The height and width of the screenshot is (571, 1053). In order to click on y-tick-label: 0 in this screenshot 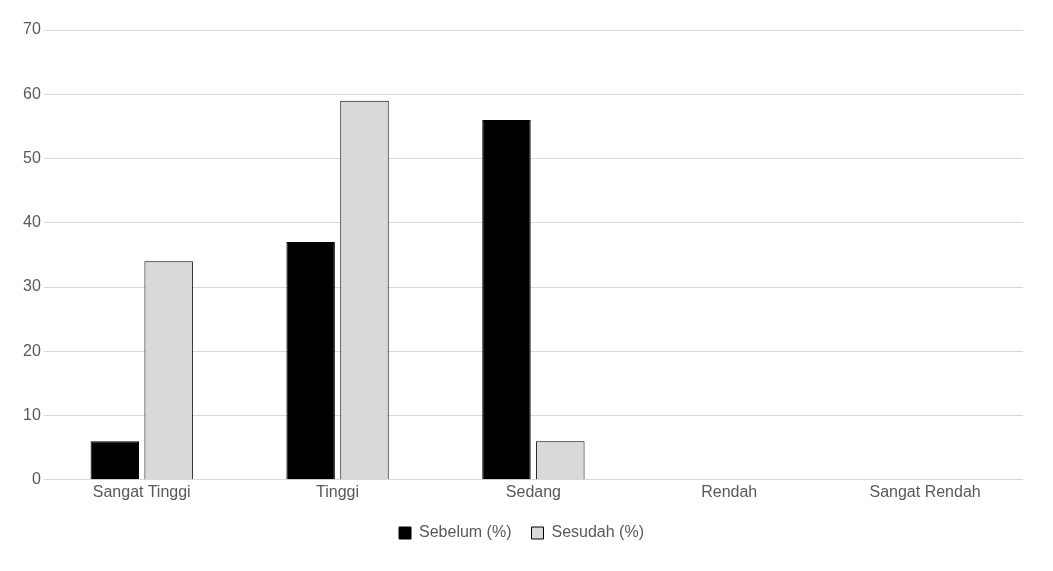, I will do `click(36, 479)`.